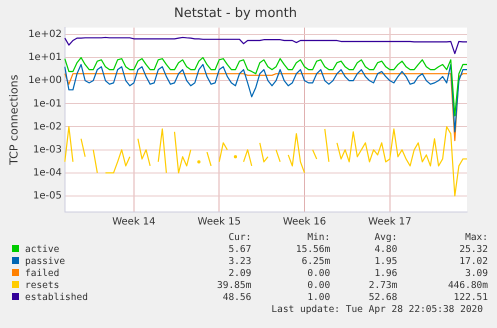 The width and height of the screenshot is (497, 328). I want to click on legend-label: established, so click(56, 298).